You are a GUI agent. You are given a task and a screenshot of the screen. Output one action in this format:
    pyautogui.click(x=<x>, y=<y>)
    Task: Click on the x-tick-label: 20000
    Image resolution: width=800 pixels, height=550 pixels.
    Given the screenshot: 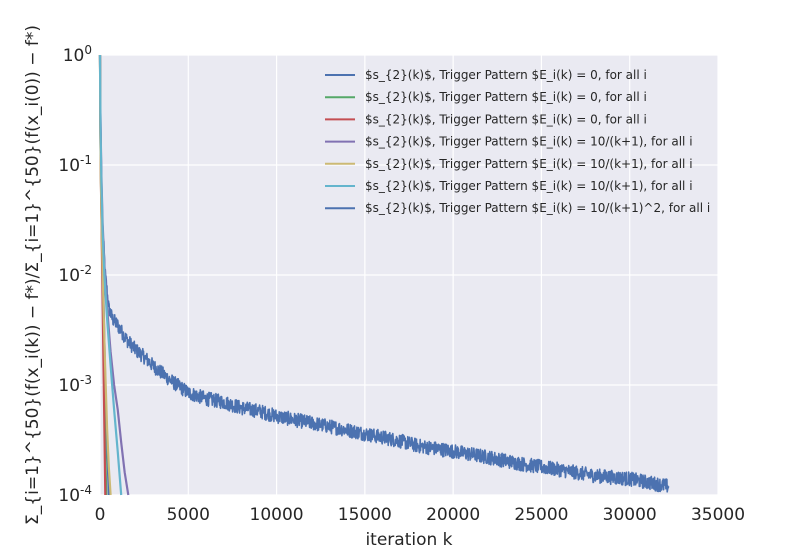 What is the action you would take?
    pyautogui.click(x=453, y=515)
    